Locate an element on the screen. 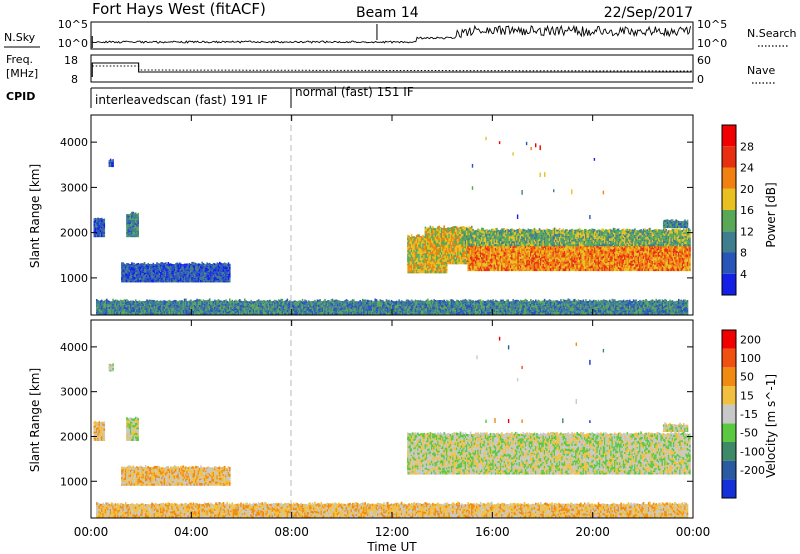 The image size is (800, 554). noise-traces is located at coordinates (391, 36).